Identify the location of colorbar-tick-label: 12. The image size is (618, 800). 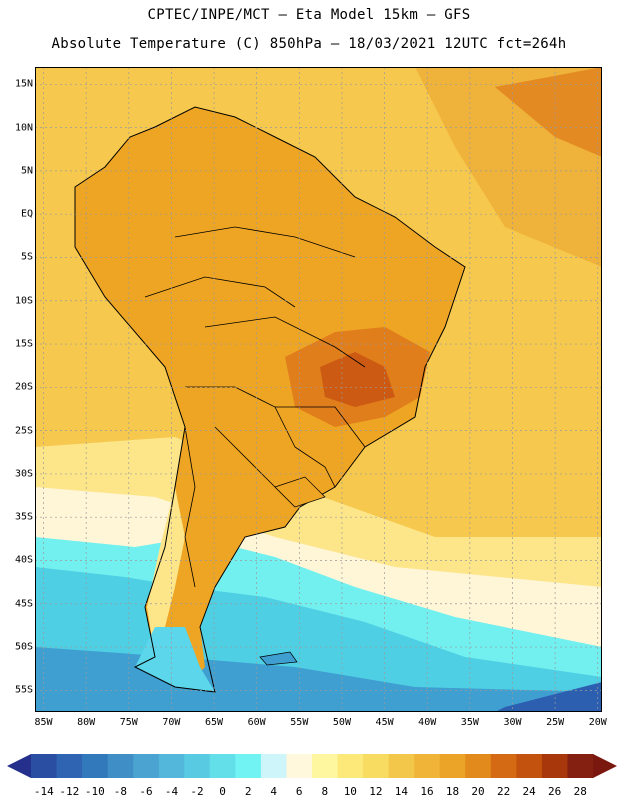
(376, 791).